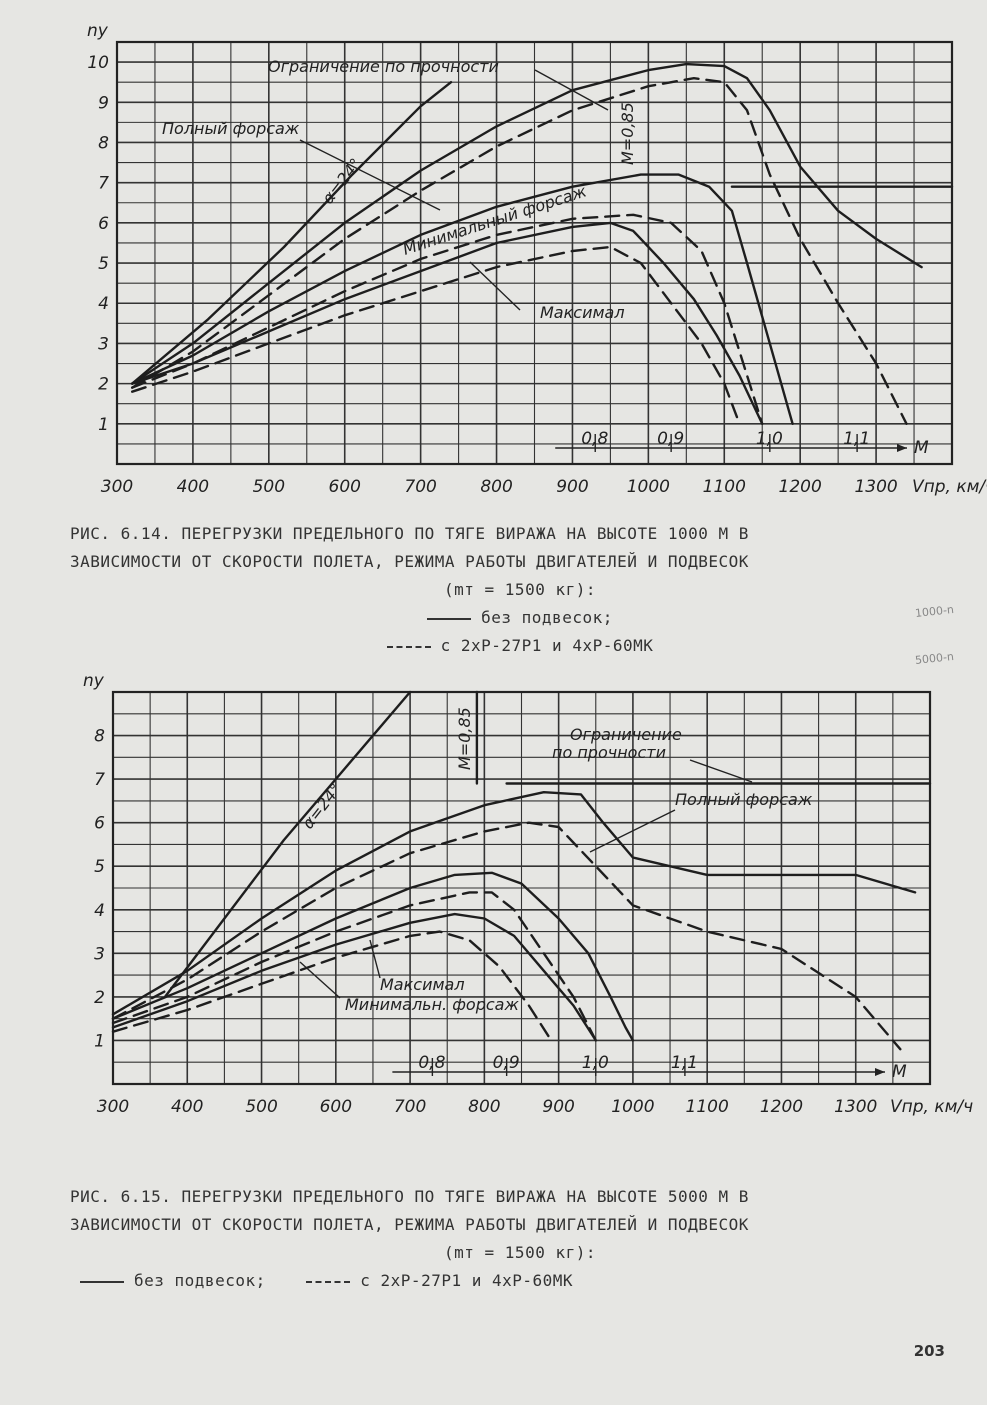 The height and width of the screenshot is (1405, 987). What do you see at coordinates (383, 66) in the screenshot?
I see `chart-annotation: Ограничение по прочности` at bounding box center [383, 66].